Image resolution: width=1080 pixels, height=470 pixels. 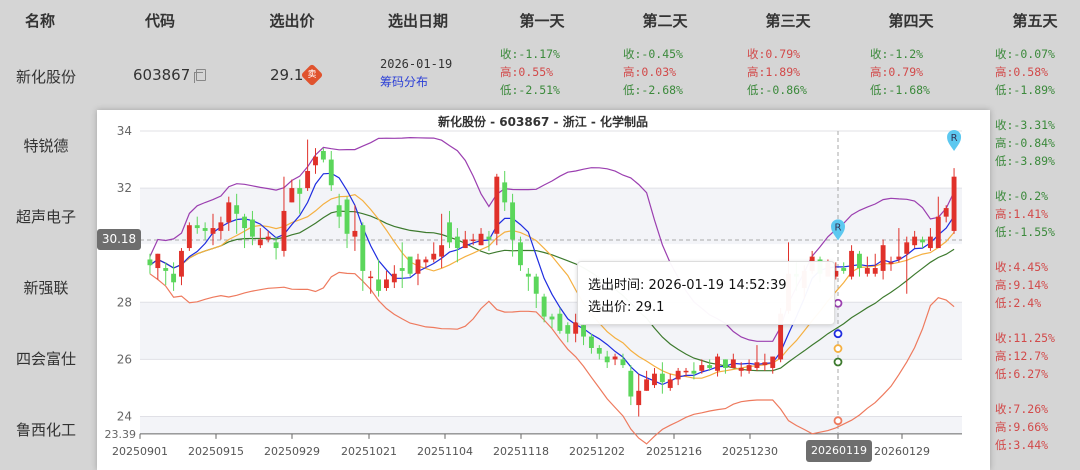 I want to click on stock-name: 新强联, so click(x=46, y=288).